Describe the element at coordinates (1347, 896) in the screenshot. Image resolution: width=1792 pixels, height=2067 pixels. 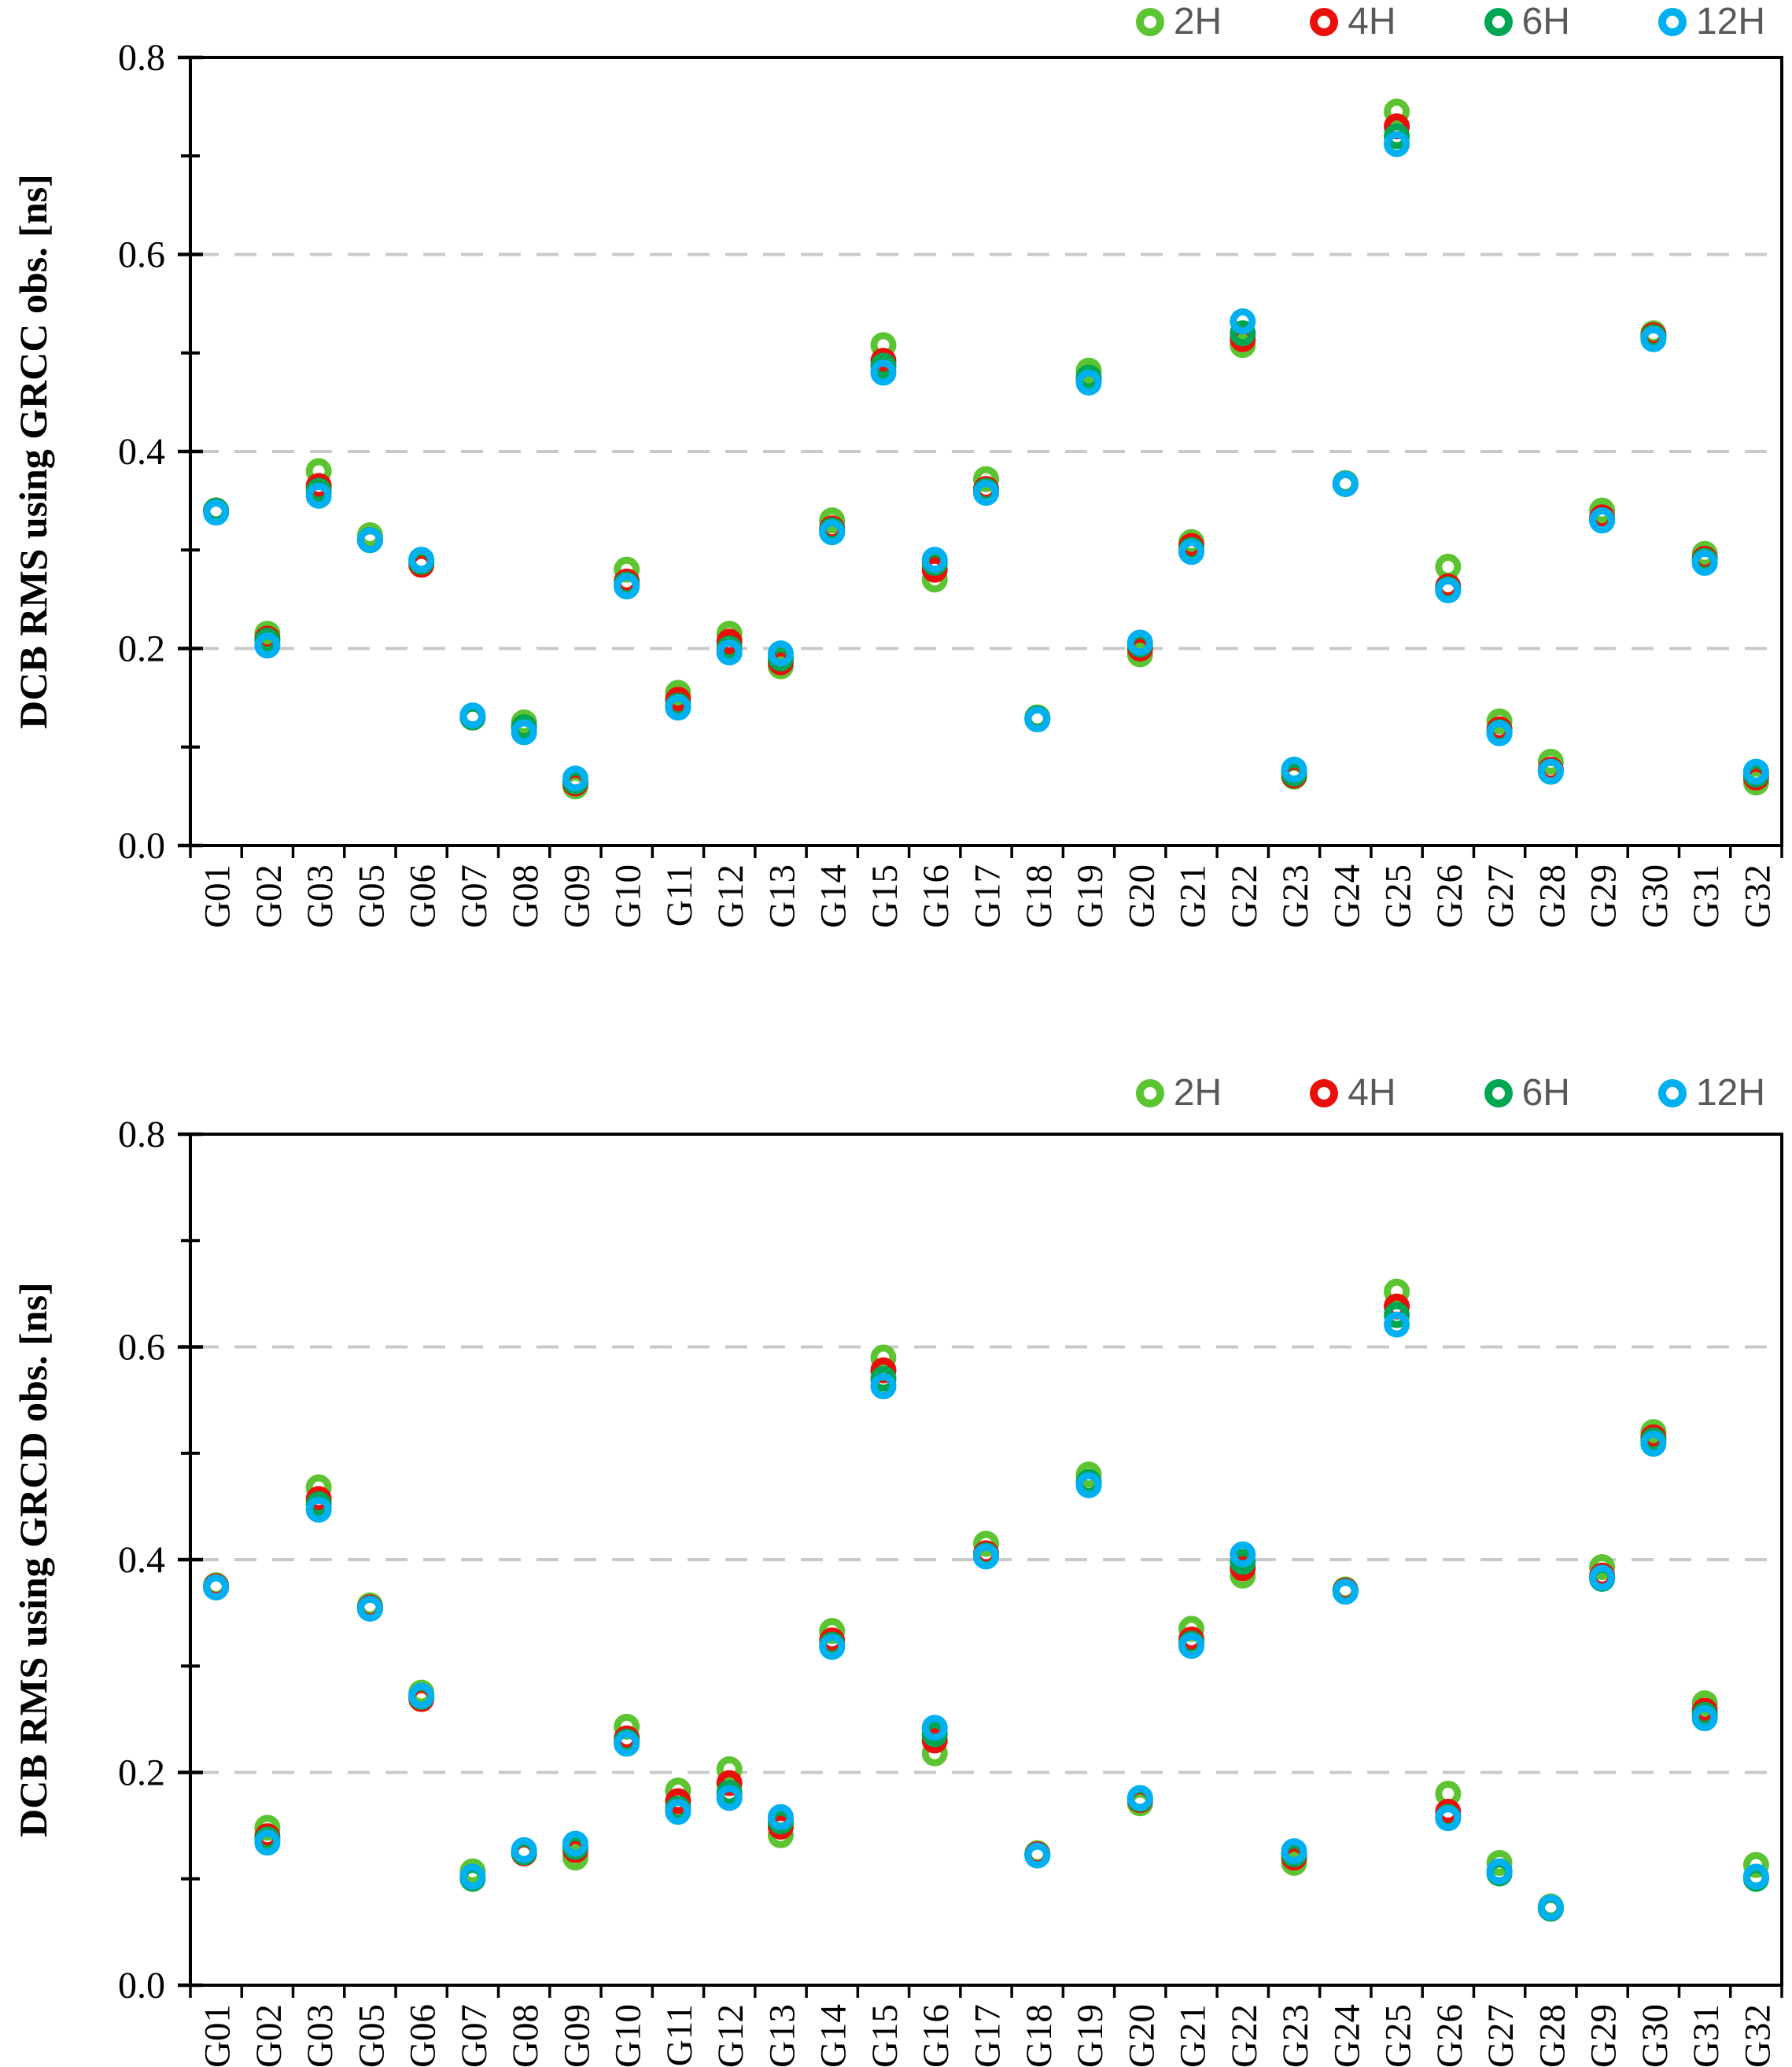
I see `x-category-label: G24` at that location.